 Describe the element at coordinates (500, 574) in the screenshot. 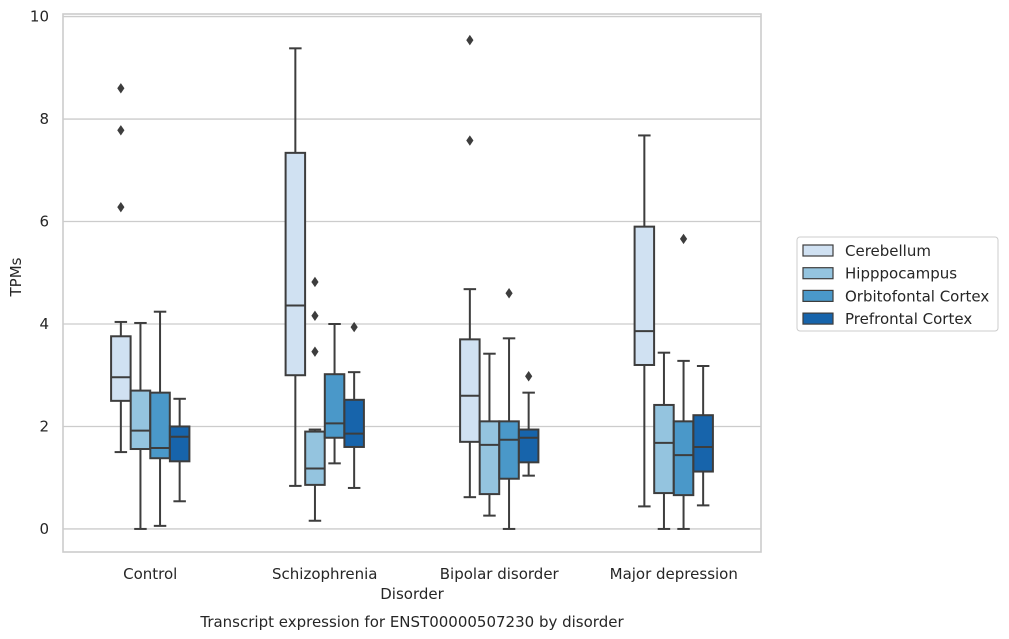

I see `x-tick-label: Bipolar disorder` at that location.